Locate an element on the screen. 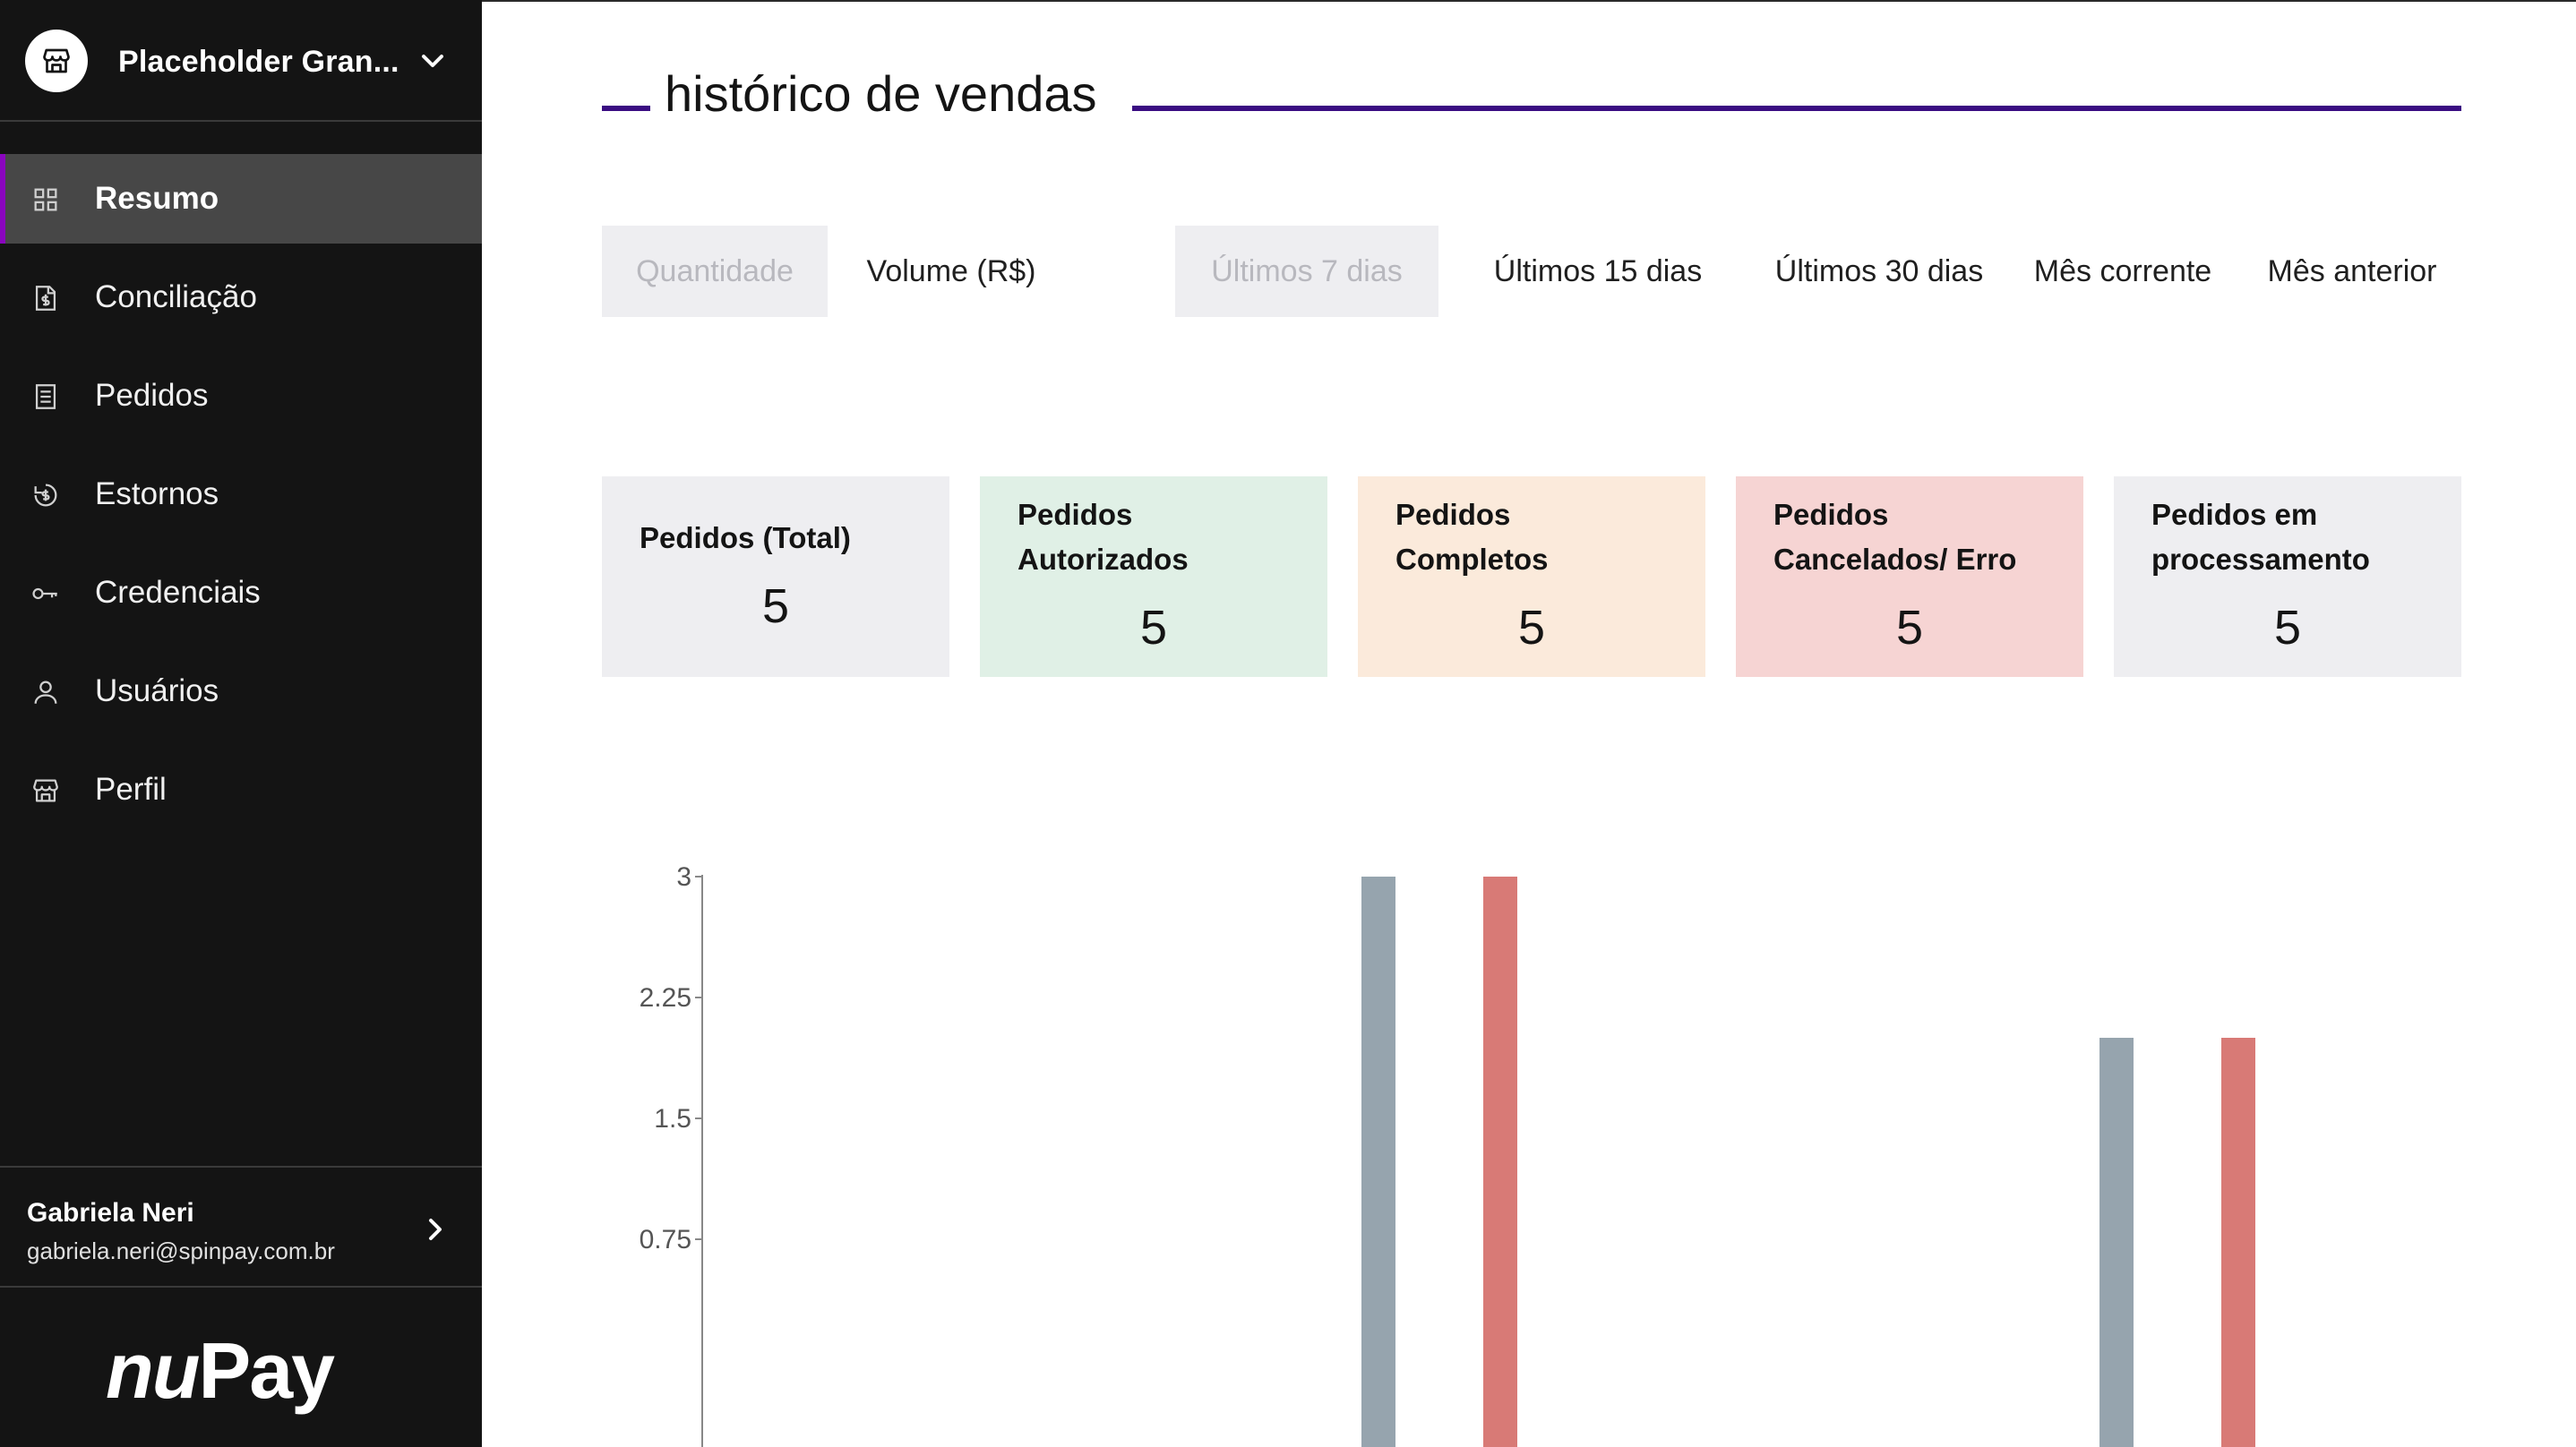 Image resolution: width=2576 pixels, height=1447 pixels. chevron-right-icon is located at coordinates (435, 1229).